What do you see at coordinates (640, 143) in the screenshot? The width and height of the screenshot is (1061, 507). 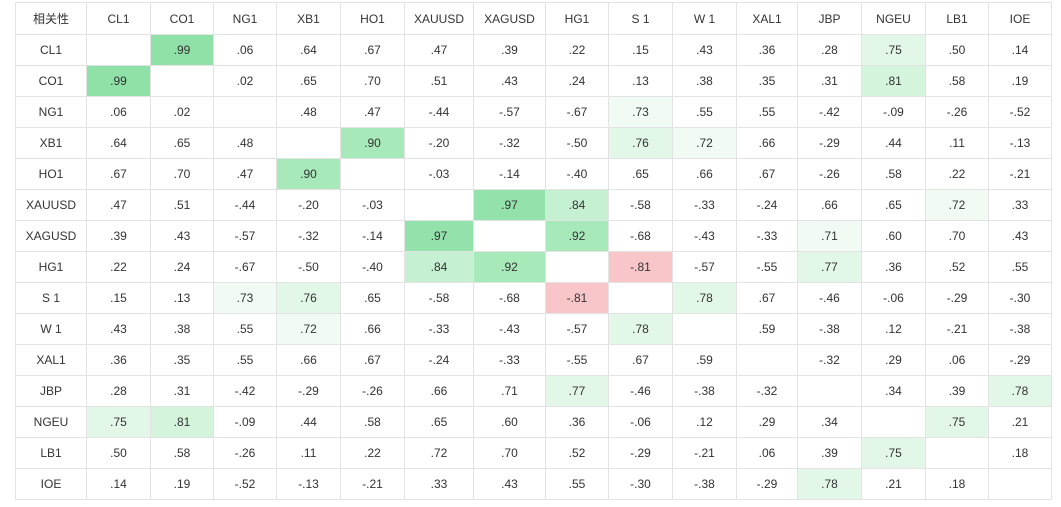 I see `correlation-cell: .76` at bounding box center [640, 143].